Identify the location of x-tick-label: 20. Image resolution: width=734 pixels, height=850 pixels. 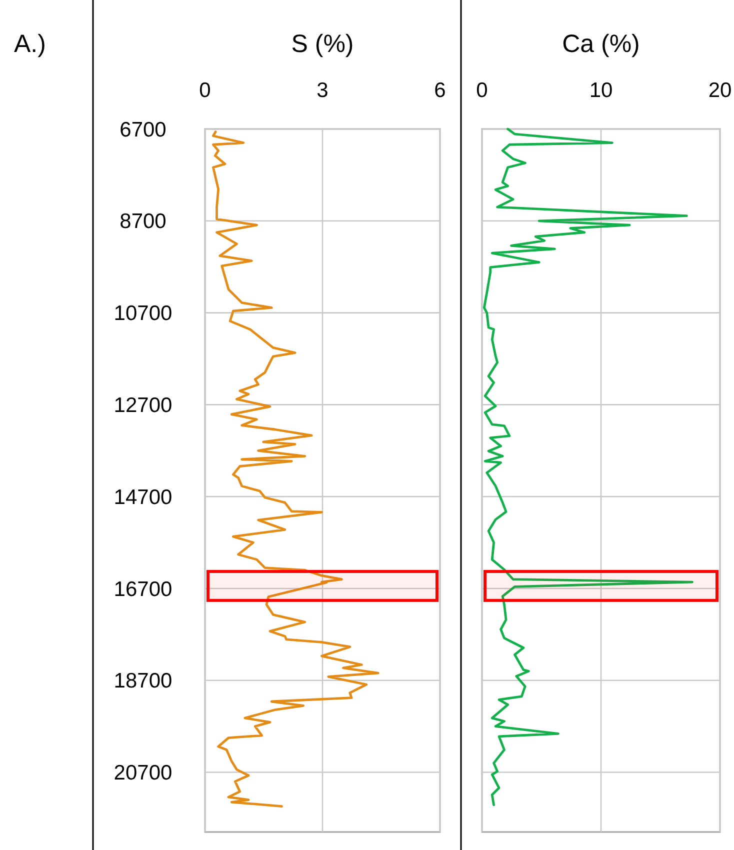
(720, 90).